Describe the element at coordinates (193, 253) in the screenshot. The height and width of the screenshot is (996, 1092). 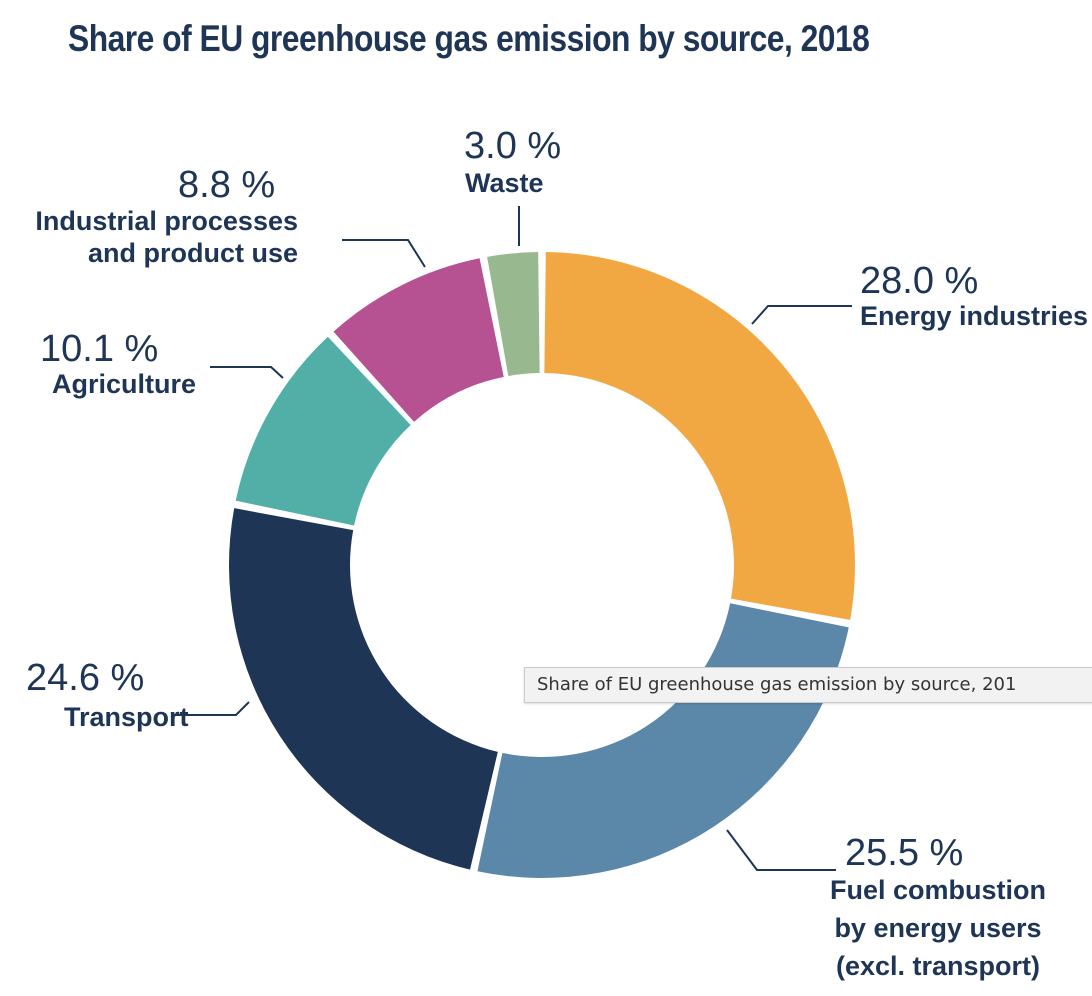
I see `category-label-industrial-processes-and-product-use-line-2: and product use` at that location.